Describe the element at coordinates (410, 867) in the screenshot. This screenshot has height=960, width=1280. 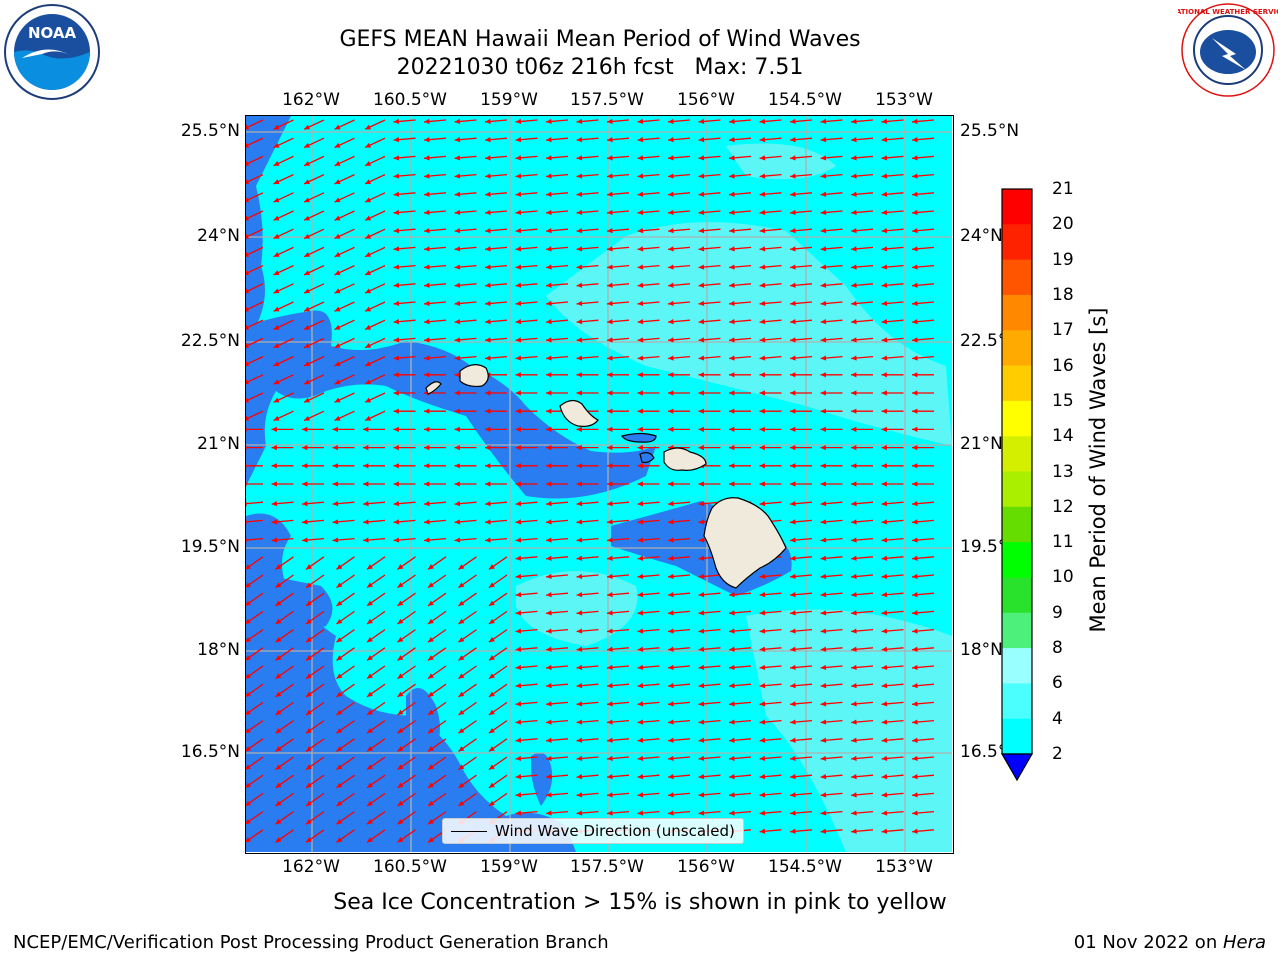
I see `lon-label-bottom: 160.5°W` at that location.